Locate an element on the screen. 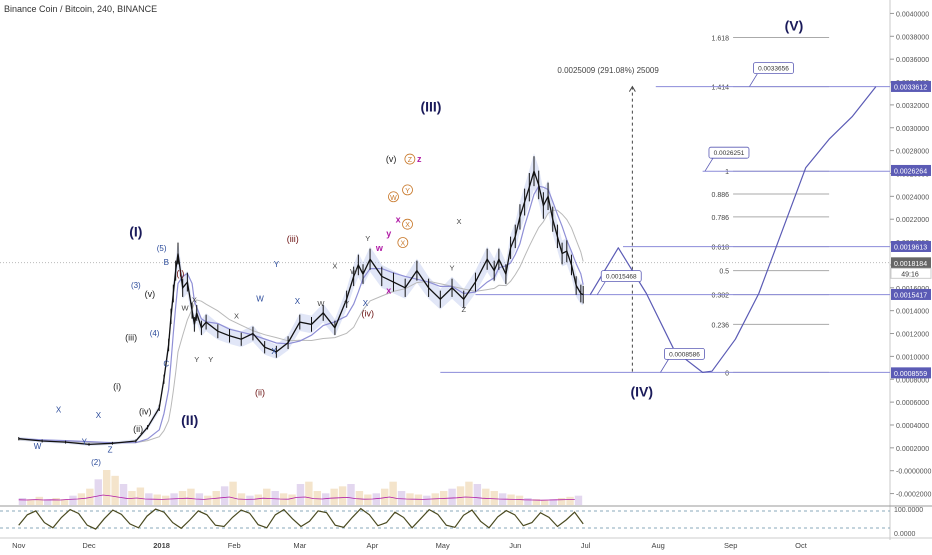  time-tick-label: 2018 is located at coordinates (161, 545).